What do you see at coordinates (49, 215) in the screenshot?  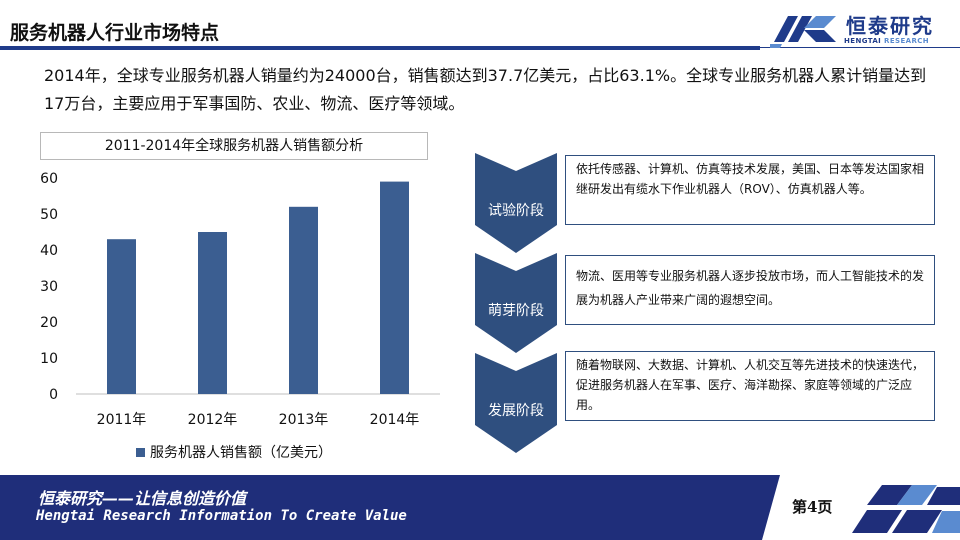 I see `y-tick-label: 50` at bounding box center [49, 215].